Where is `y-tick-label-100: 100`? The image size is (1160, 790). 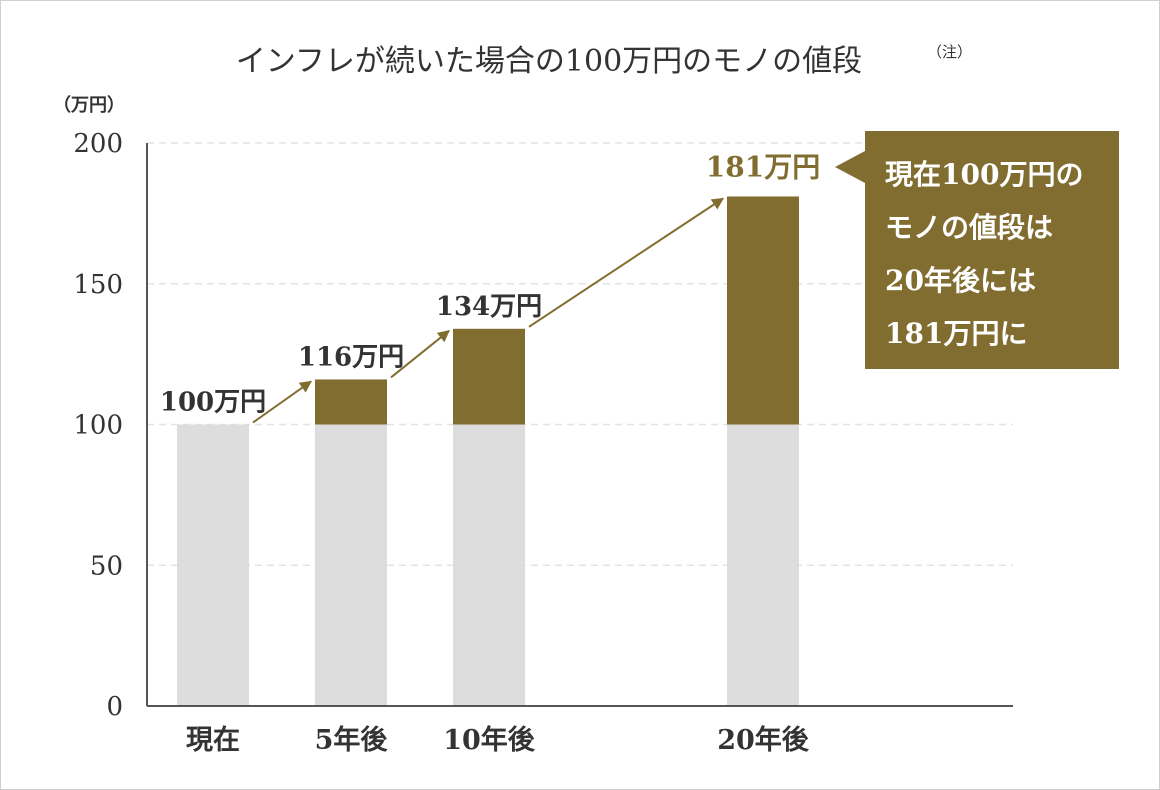
y-tick-label-100: 100 is located at coordinates (98, 426).